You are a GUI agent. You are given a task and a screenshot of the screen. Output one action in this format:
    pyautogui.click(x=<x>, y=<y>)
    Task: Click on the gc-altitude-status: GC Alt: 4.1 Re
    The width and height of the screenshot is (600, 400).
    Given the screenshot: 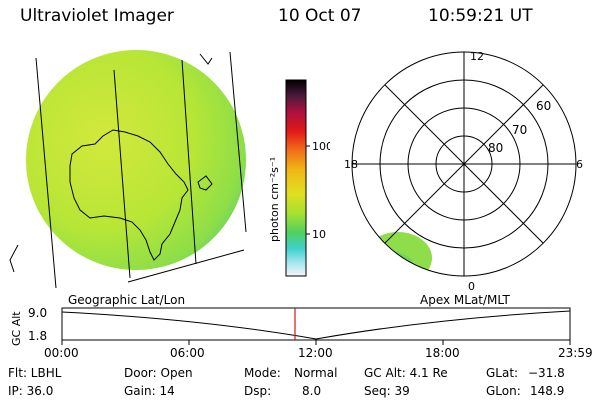 What is the action you would take?
    pyautogui.click(x=406, y=373)
    